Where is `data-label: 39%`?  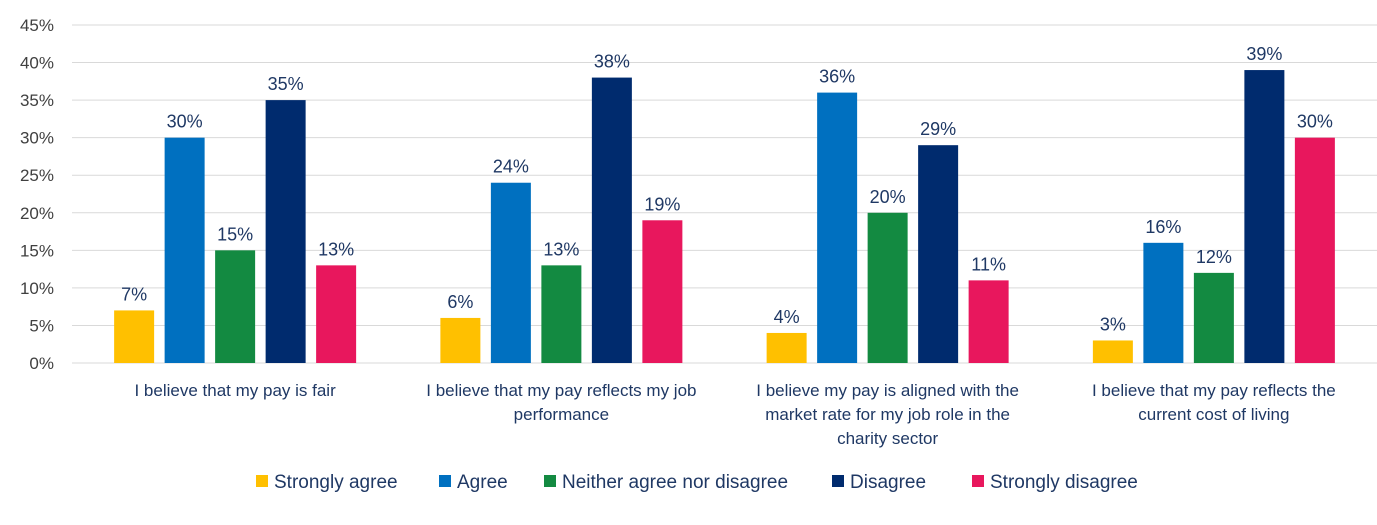 data-label: 39% is located at coordinates (1264, 54).